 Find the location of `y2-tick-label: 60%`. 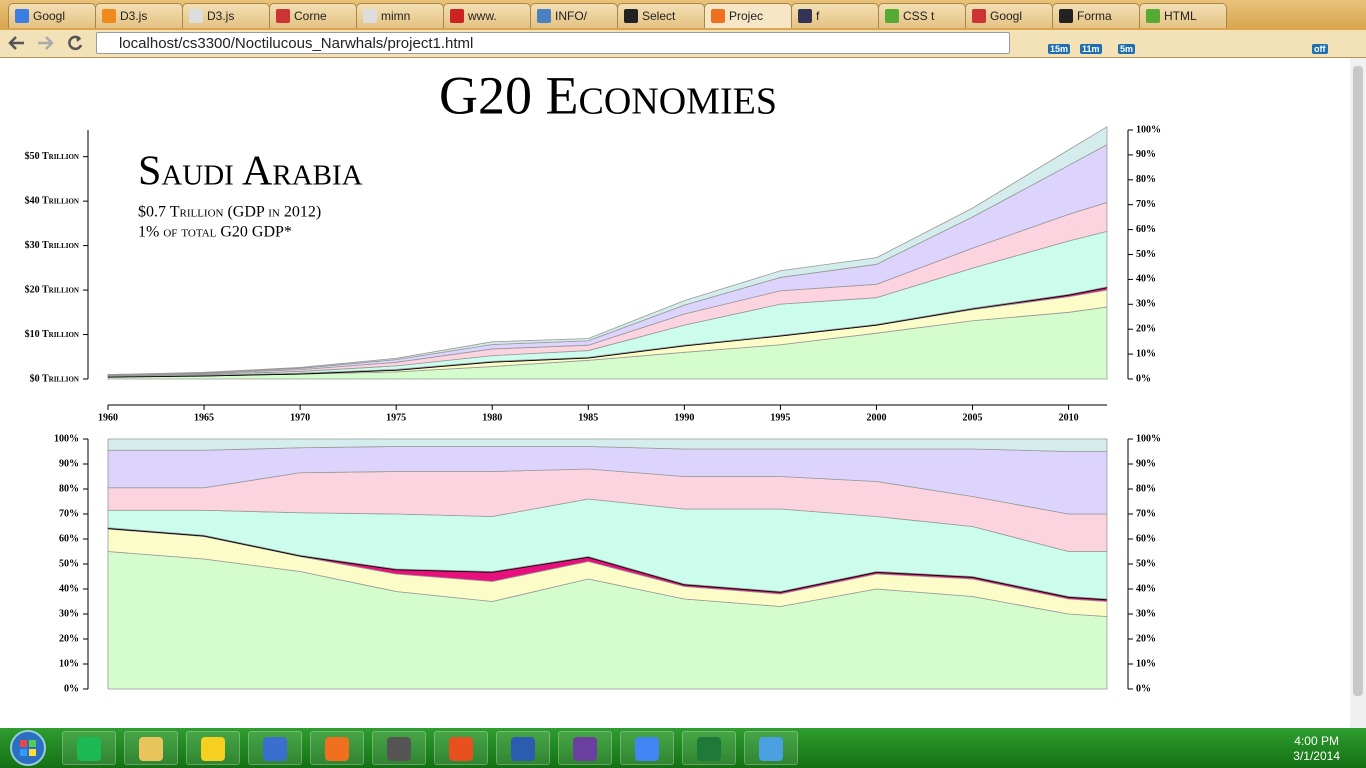

y2-tick-label: 60% is located at coordinates (1146, 229).